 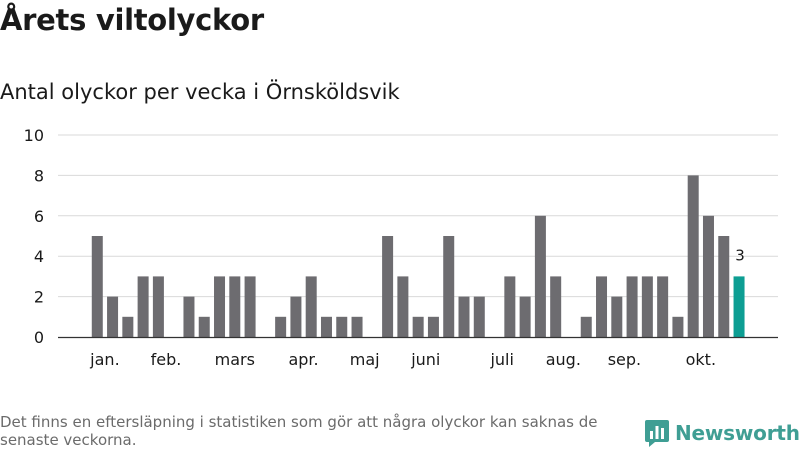 What do you see at coordinates (235, 359) in the screenshot?
I see `x-tick-label: mars` at bounding box center [235, 359].